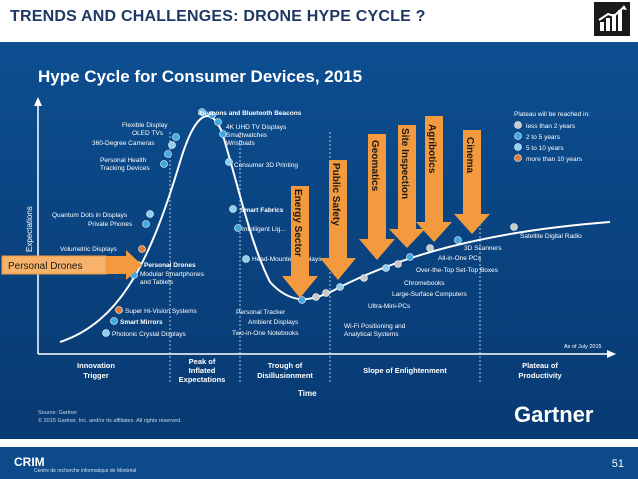 The height and width of the screenshot is (479, 638). Describe the element at coordinates (57, 413) in the screenshot. I see `source-line: Source: Gartner` at that location.